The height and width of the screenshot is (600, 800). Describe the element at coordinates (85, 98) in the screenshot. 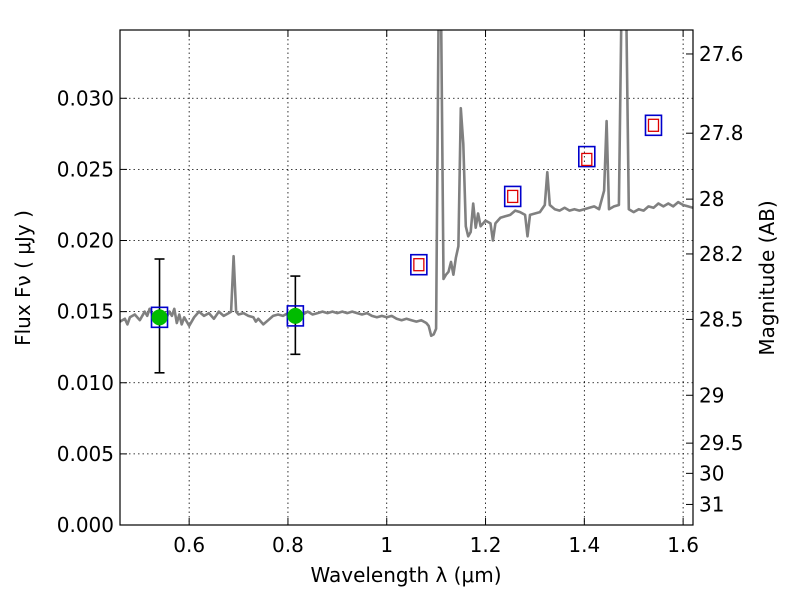

I see `y-tick-label: 0.030` at that location.